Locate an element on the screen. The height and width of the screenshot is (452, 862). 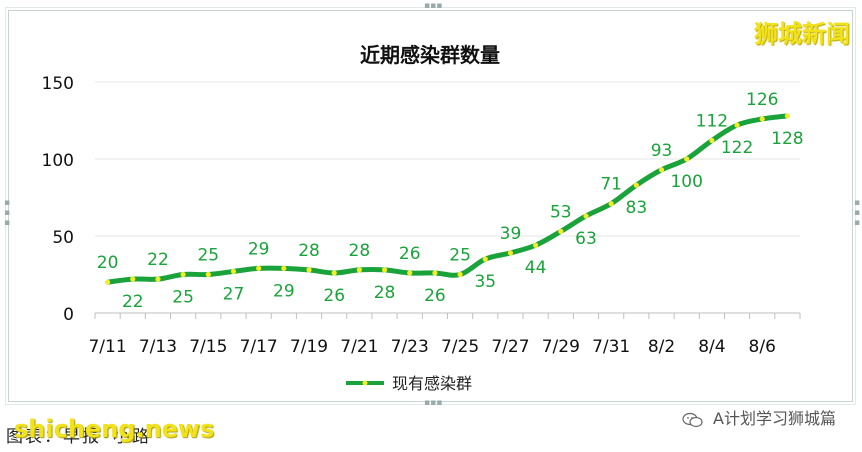
wechat-account: A计划学习狮城篇 is located at coordinates (759, 417).